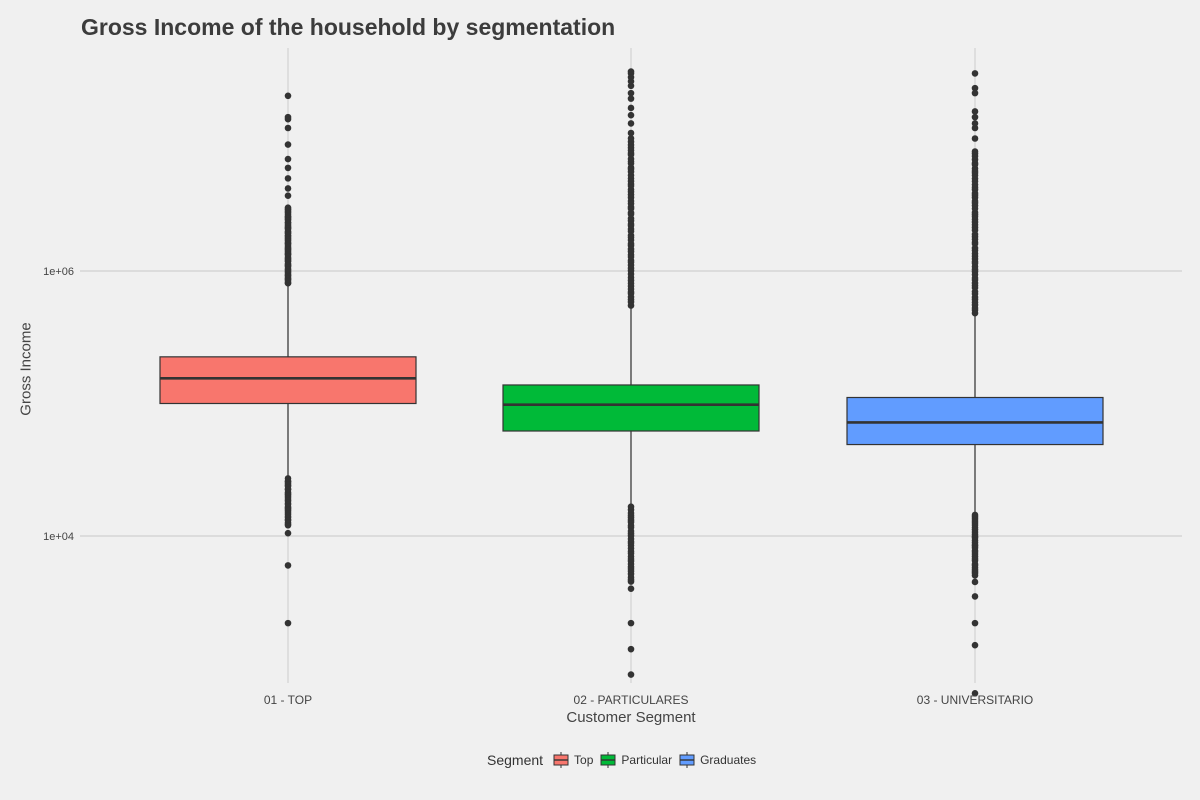 The image size is (1200, 800). I want to click on legend-title: Segment, so click(515, 760).